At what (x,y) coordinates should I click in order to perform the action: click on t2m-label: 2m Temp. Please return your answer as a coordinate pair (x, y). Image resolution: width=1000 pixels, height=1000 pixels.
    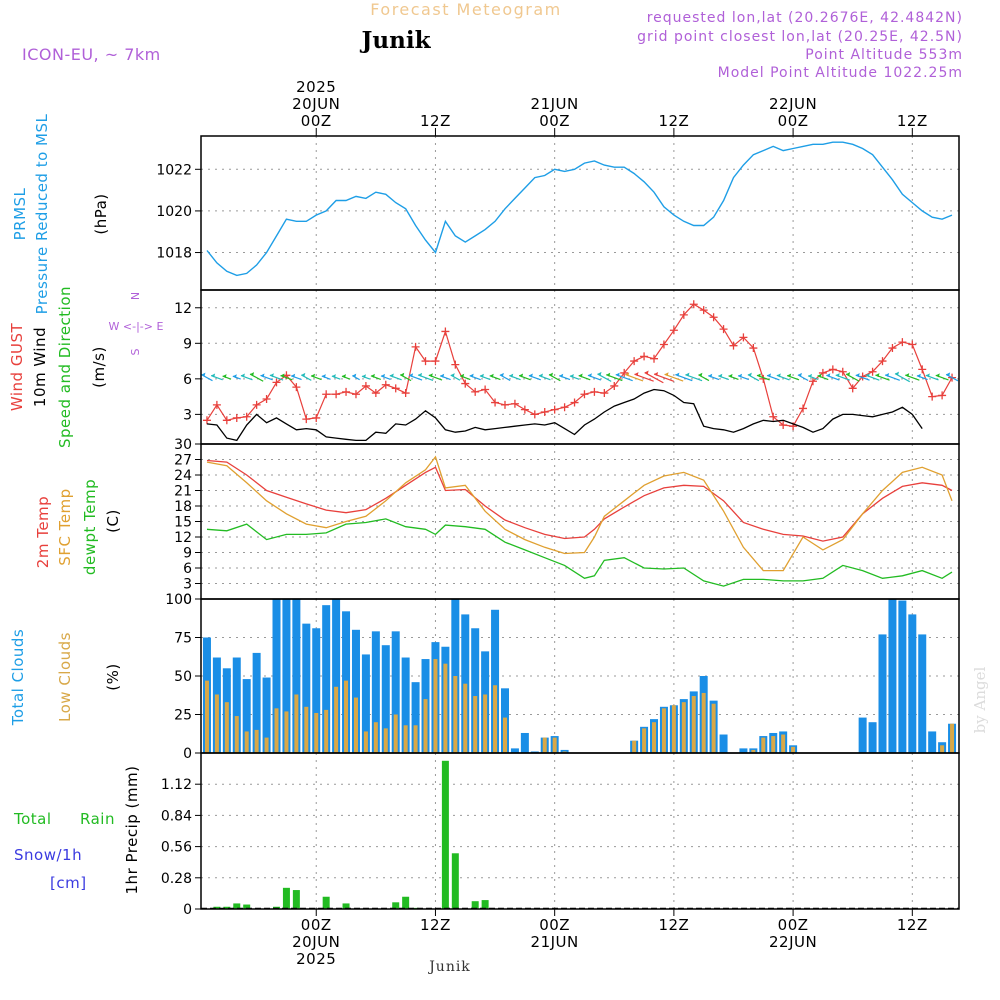
    Looking at the image, I should click on (43, 532).